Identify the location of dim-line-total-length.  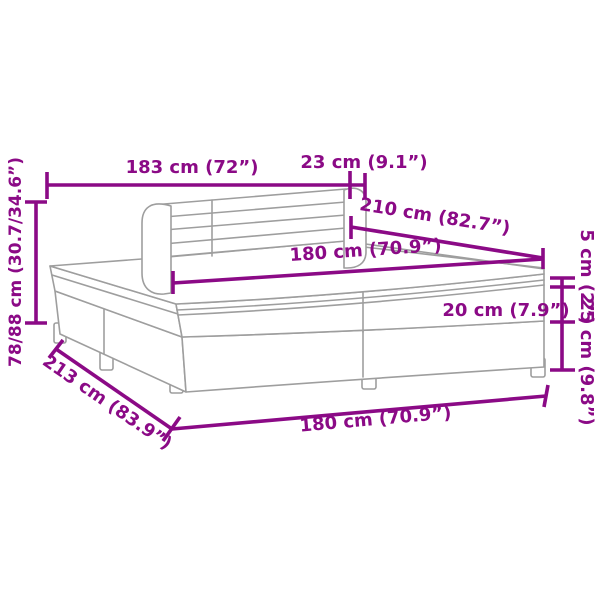
(114, 389).